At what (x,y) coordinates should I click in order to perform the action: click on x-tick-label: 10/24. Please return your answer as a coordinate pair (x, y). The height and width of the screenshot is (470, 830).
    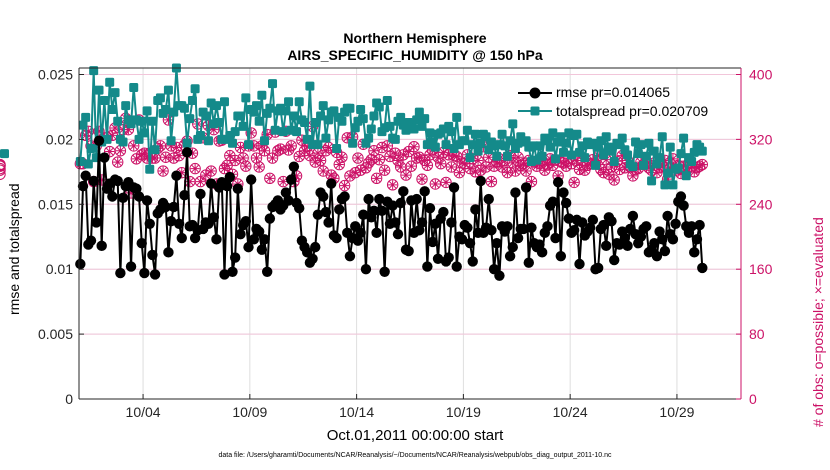
    Looking at the image, I should click on (570, 412).